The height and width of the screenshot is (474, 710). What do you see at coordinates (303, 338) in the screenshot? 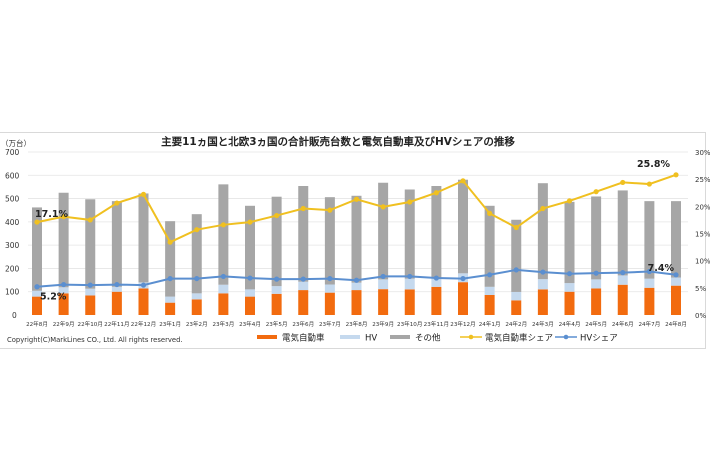
I see `legend-label: 電気自動車` at bounding box center [303, 338].